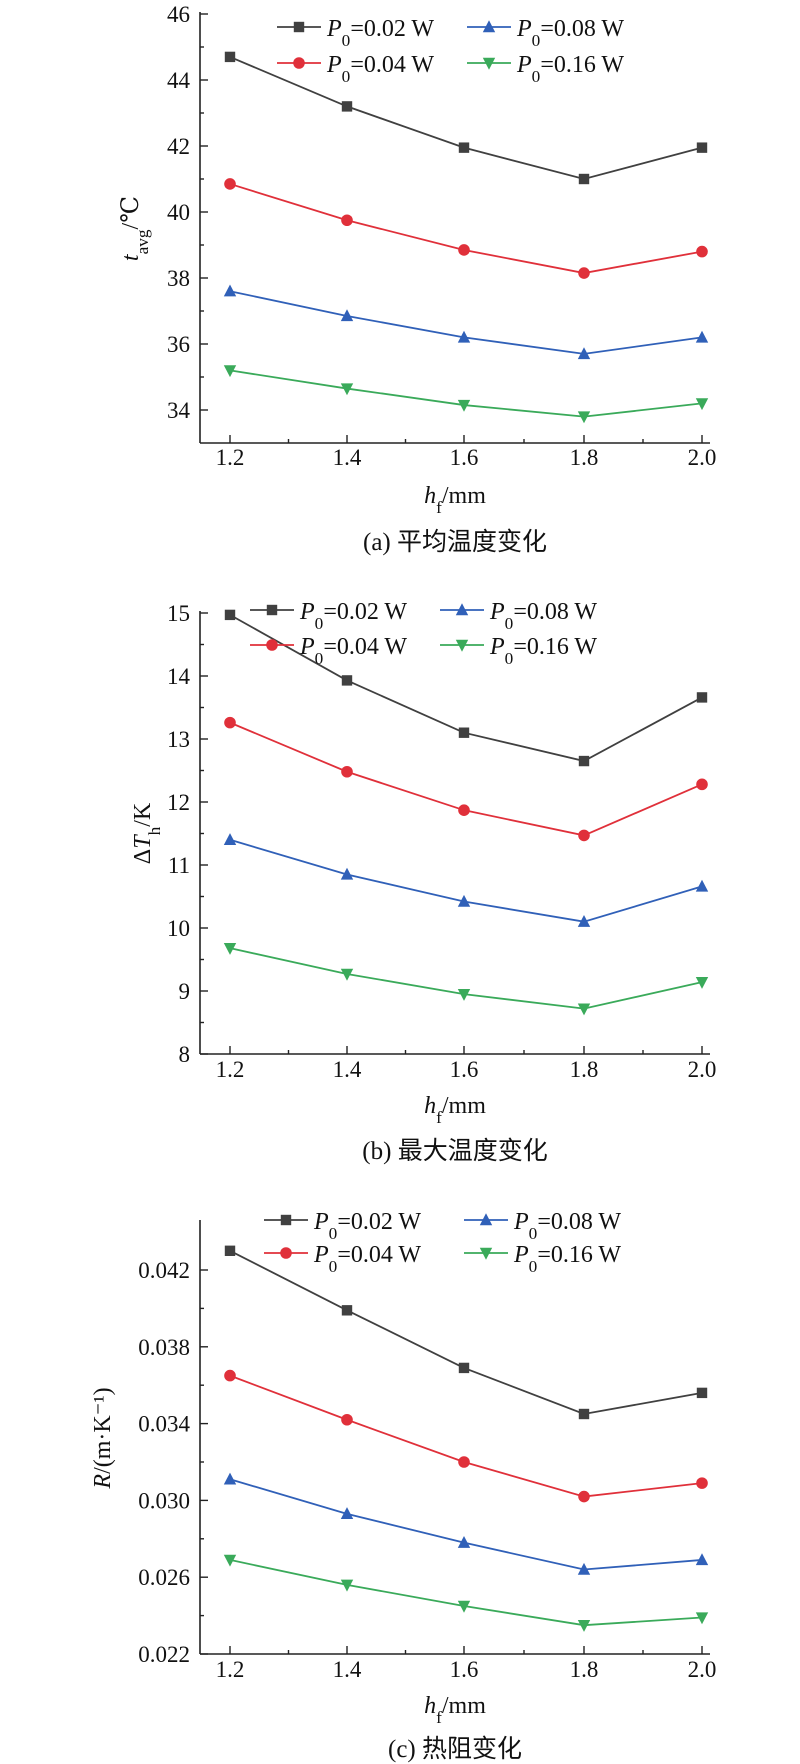  What do you see at coordinates (164, 1500) in the screenshot?
I see `y-tick-label: 0.030` at bounding box center [164, 1500].